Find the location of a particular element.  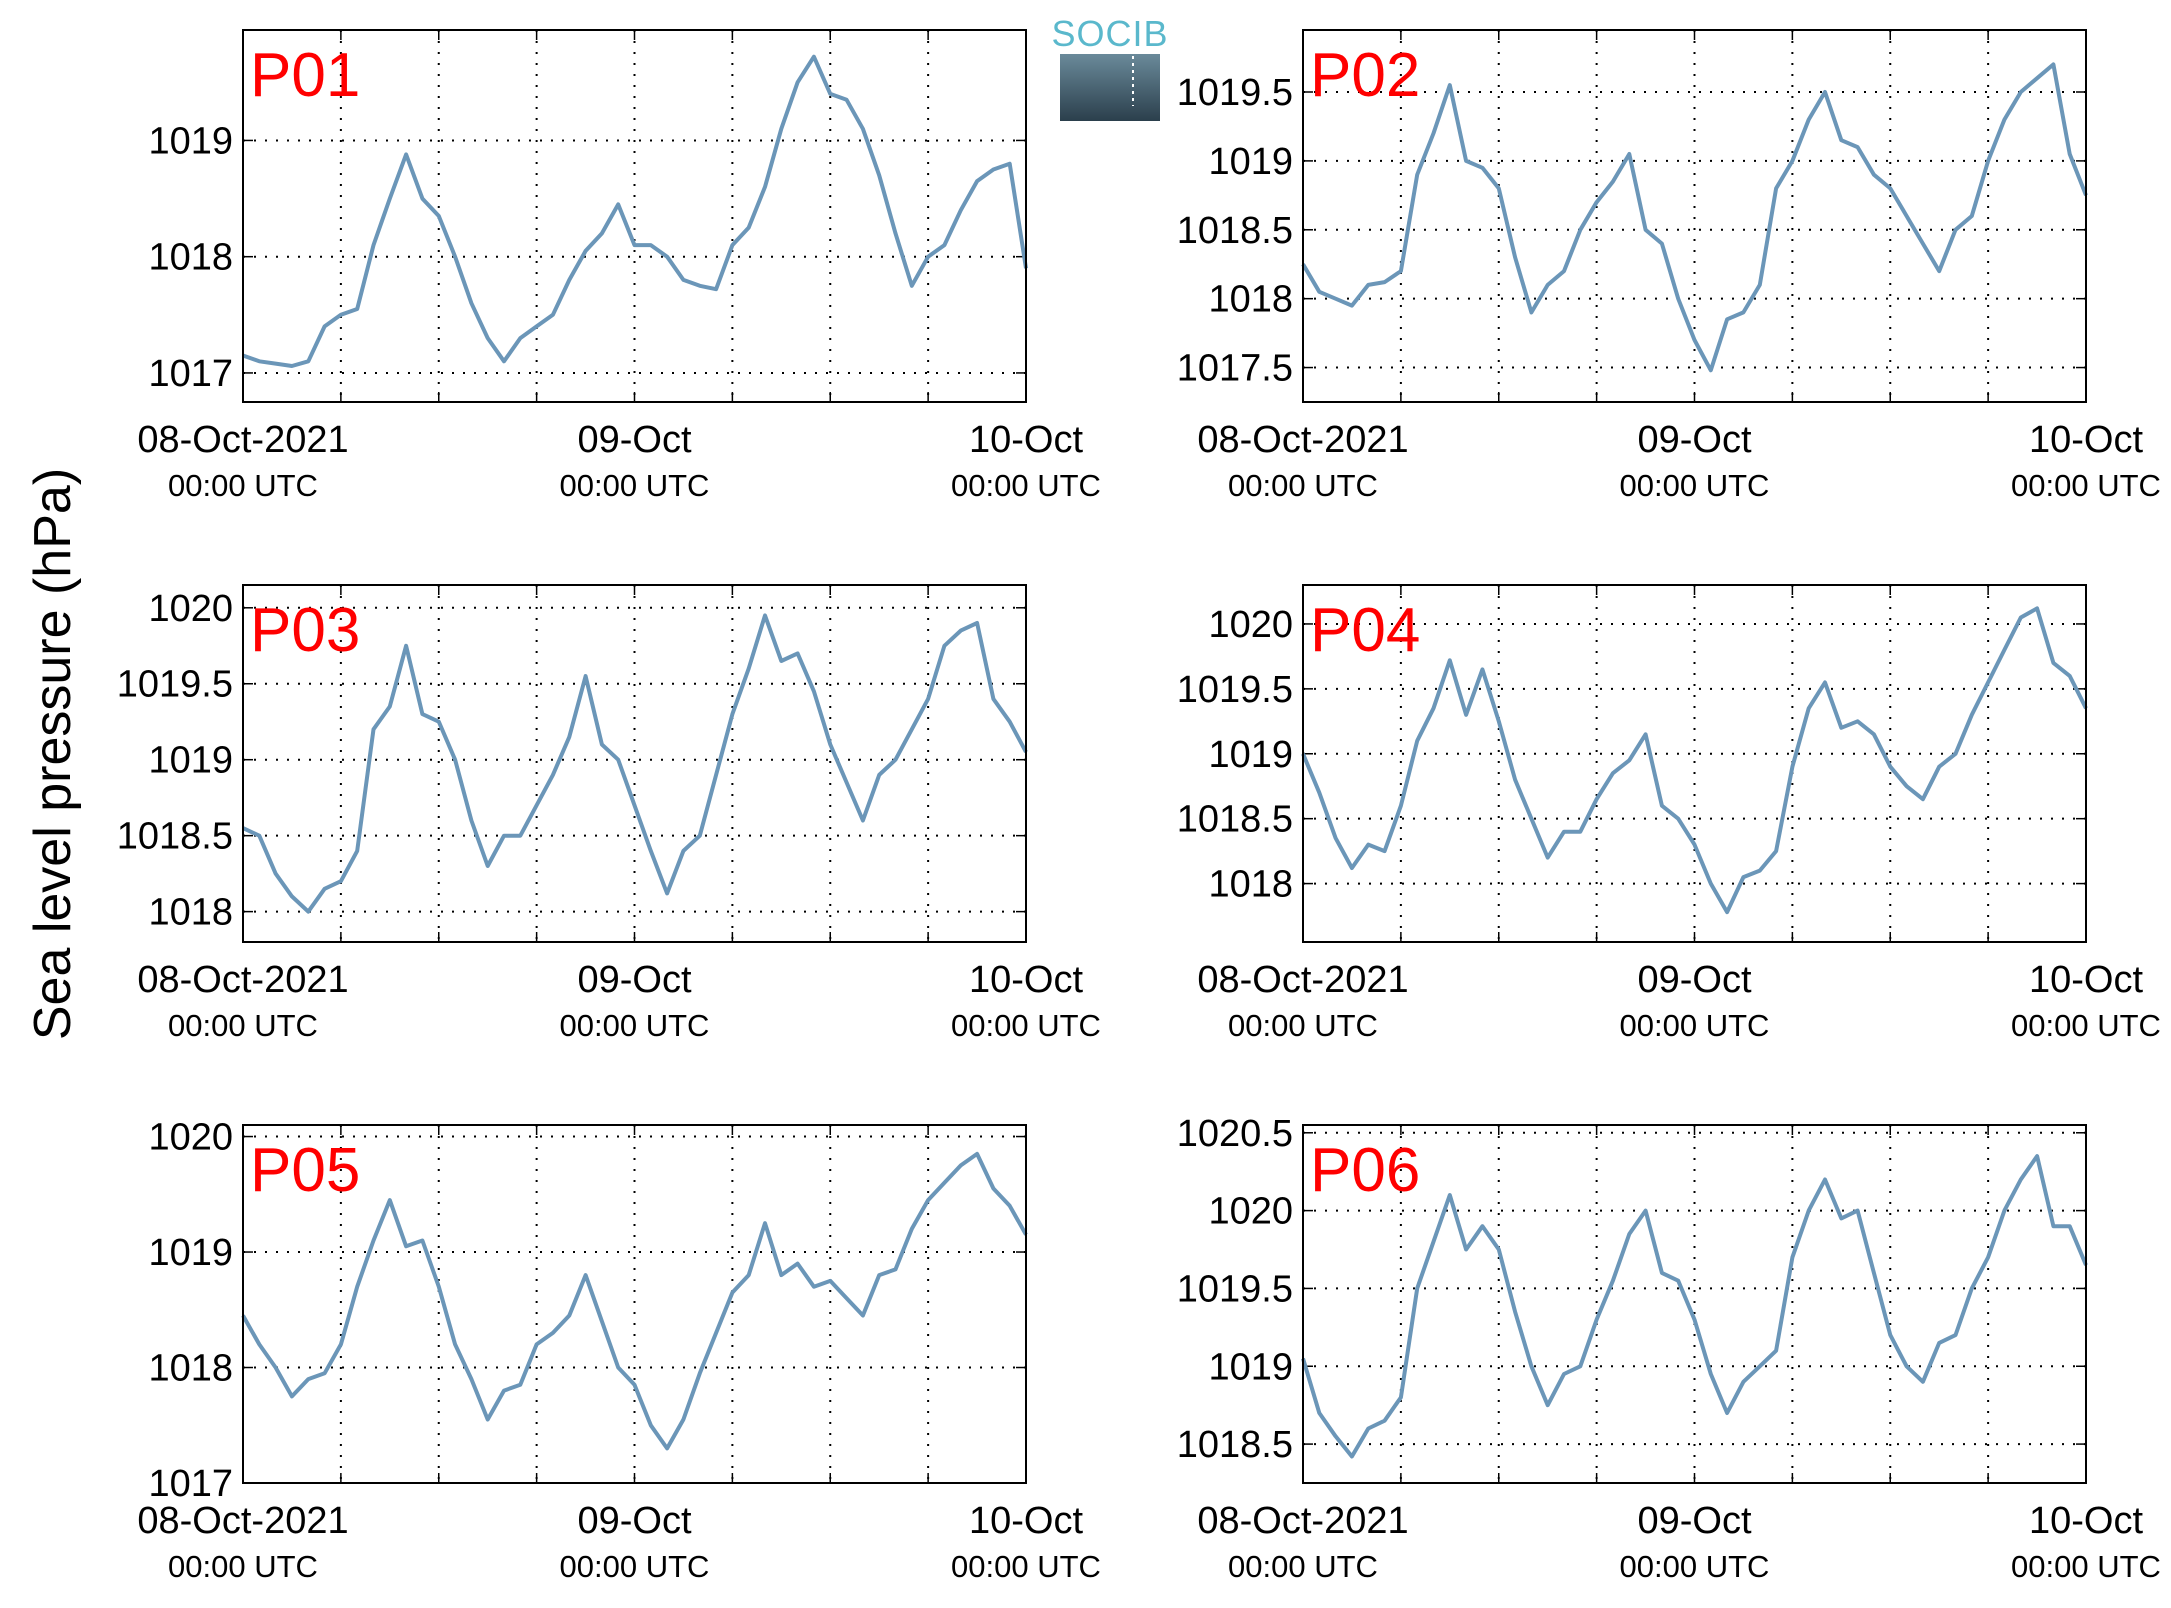

panel-label: P06 is located at coordinates (1365, 1170).